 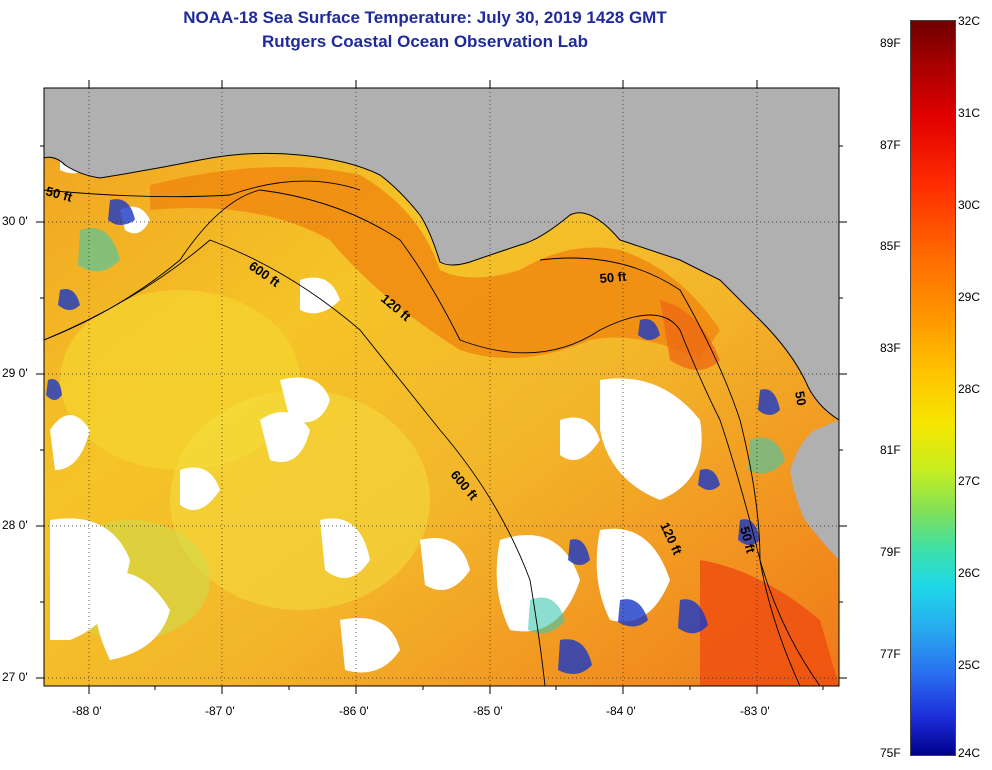 I want to click on colorbar-fahrenheit-label: 77F, so click(x=890, y=654).